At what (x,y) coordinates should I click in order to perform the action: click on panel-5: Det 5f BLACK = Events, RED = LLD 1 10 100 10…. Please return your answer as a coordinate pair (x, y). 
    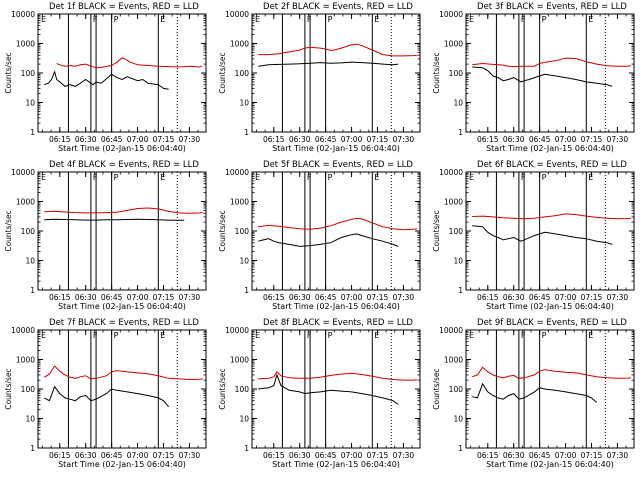
    Looking at the image, I should click on (319, 235).